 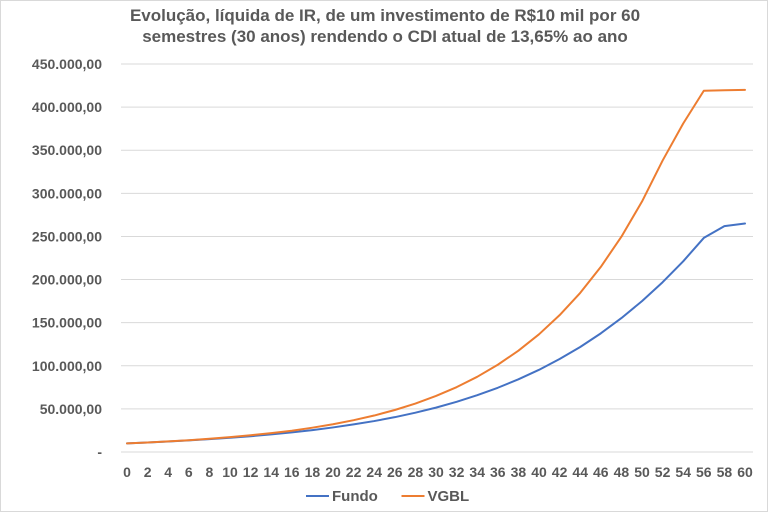 I want to click on x-tick-label: 26, so click(x=395, y=472).